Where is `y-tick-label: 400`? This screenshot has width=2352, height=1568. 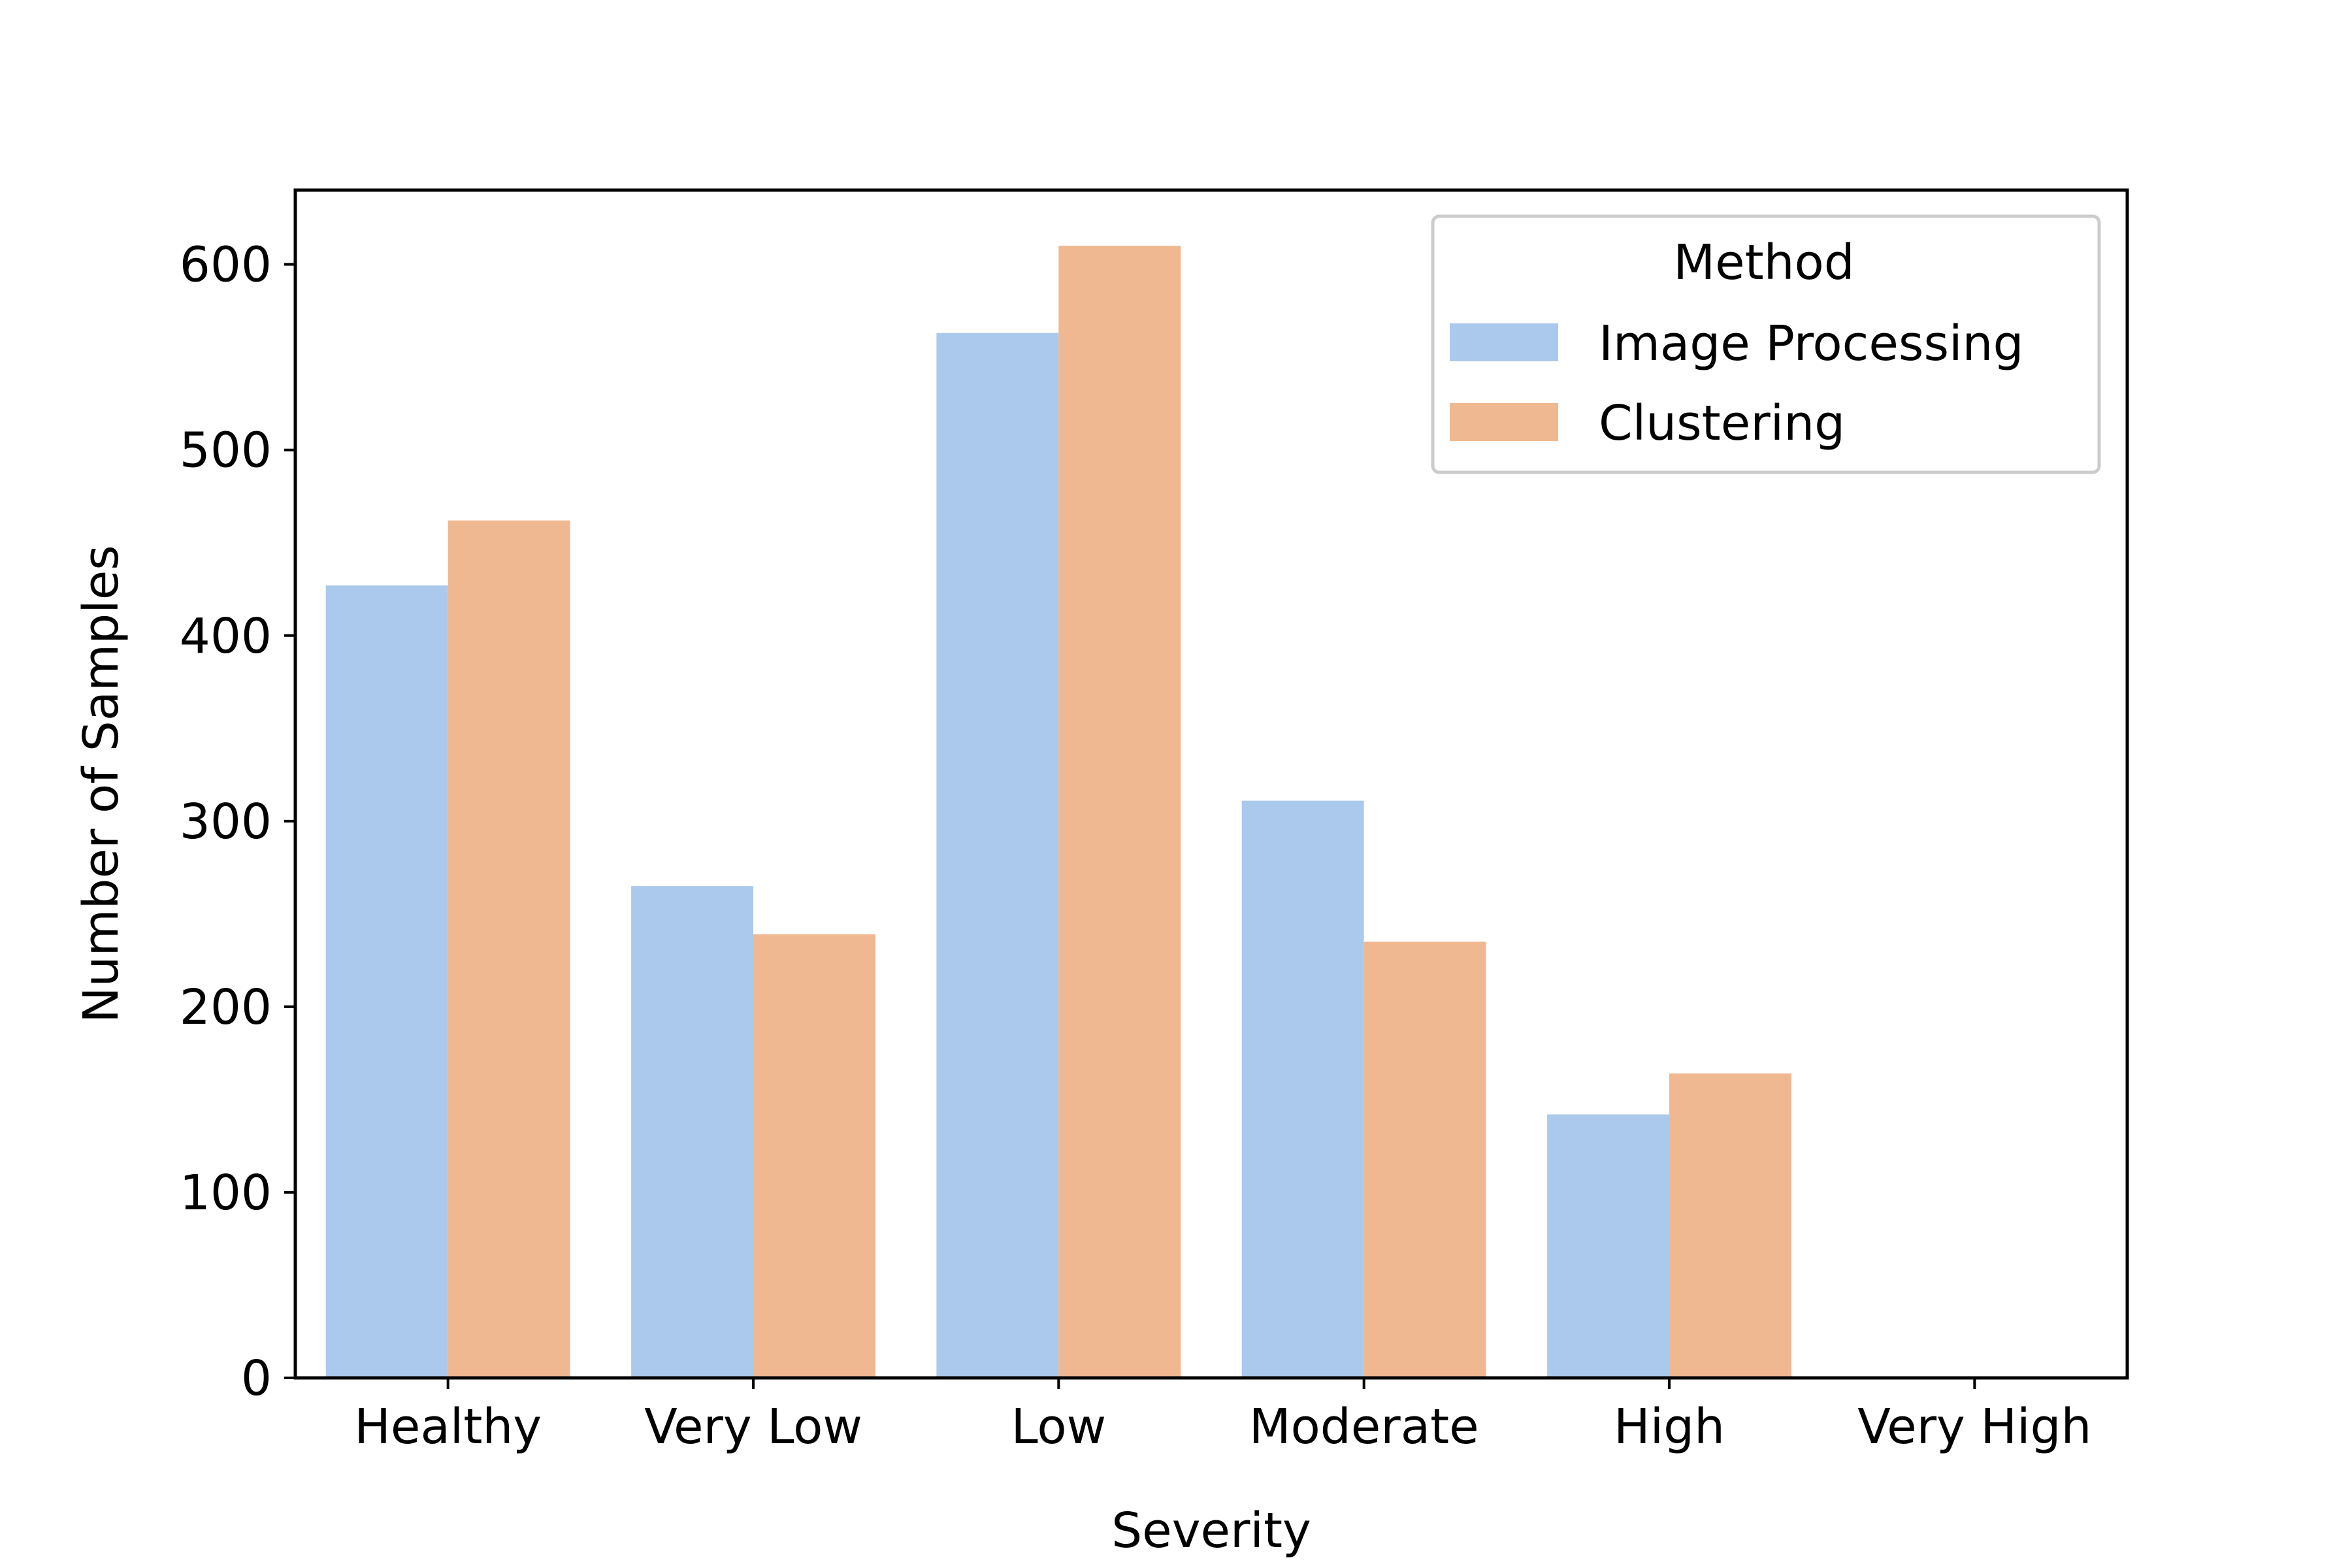
y-tick-label: 400 is located at coordinates (226, 636).